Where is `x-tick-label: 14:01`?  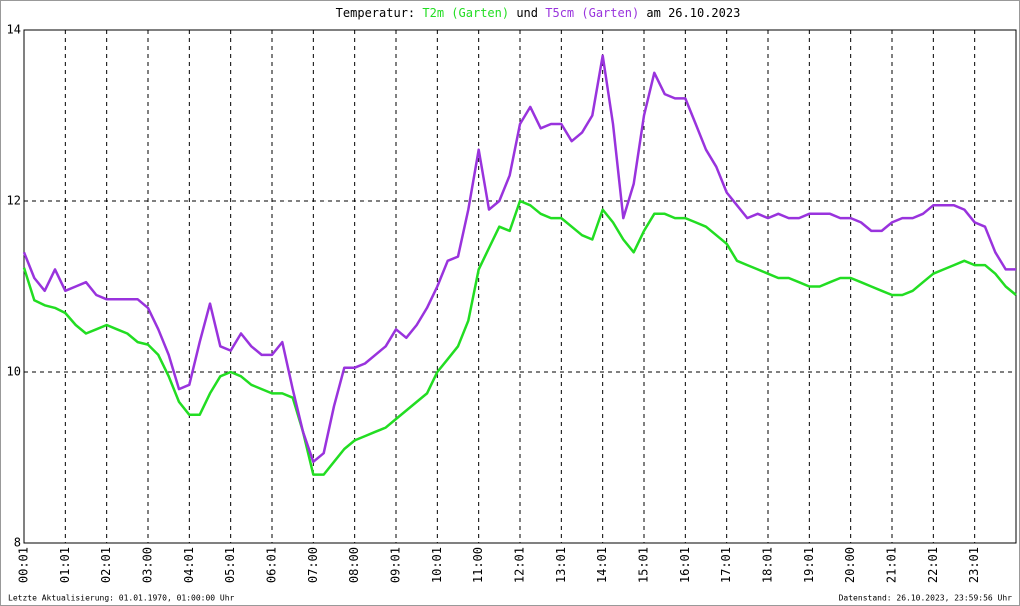
x-tick-label: 14:01 is located at coordinates (602, 565).